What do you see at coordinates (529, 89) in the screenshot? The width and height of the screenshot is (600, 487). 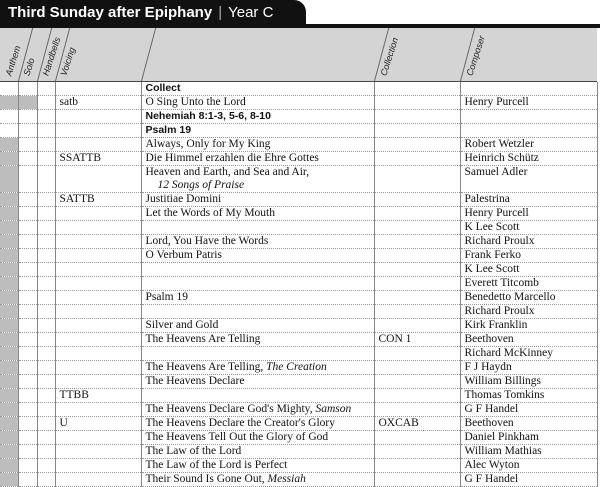 I see `composer-cell` at bounding box center [529, 89].